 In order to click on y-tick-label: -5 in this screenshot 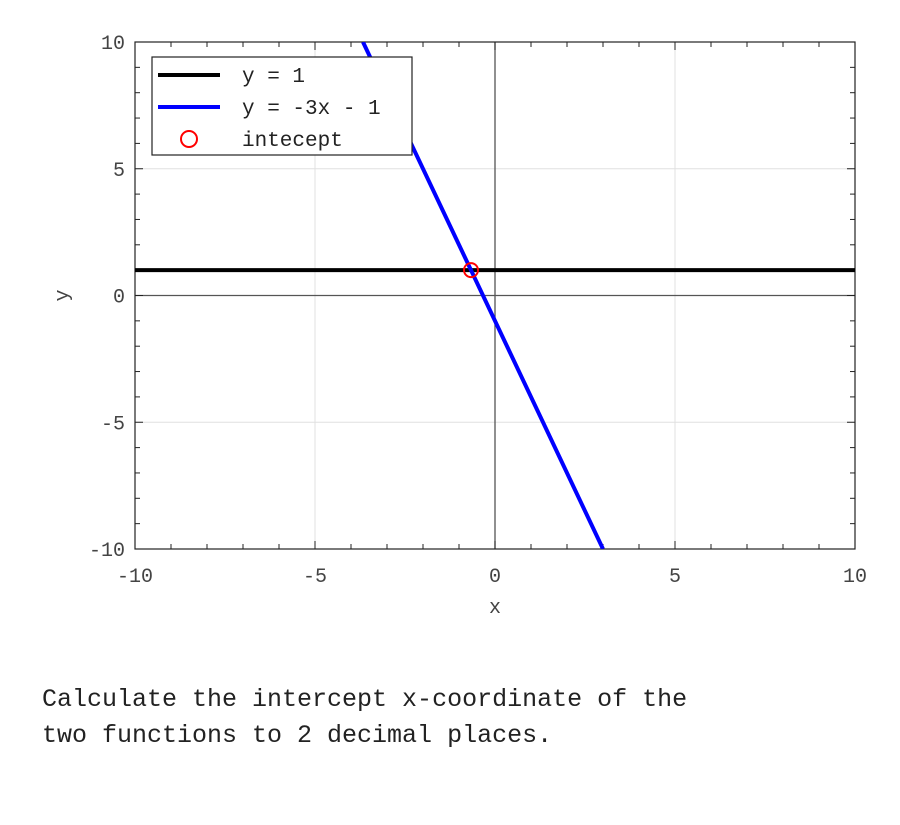, I will do `click(113, 424)`.